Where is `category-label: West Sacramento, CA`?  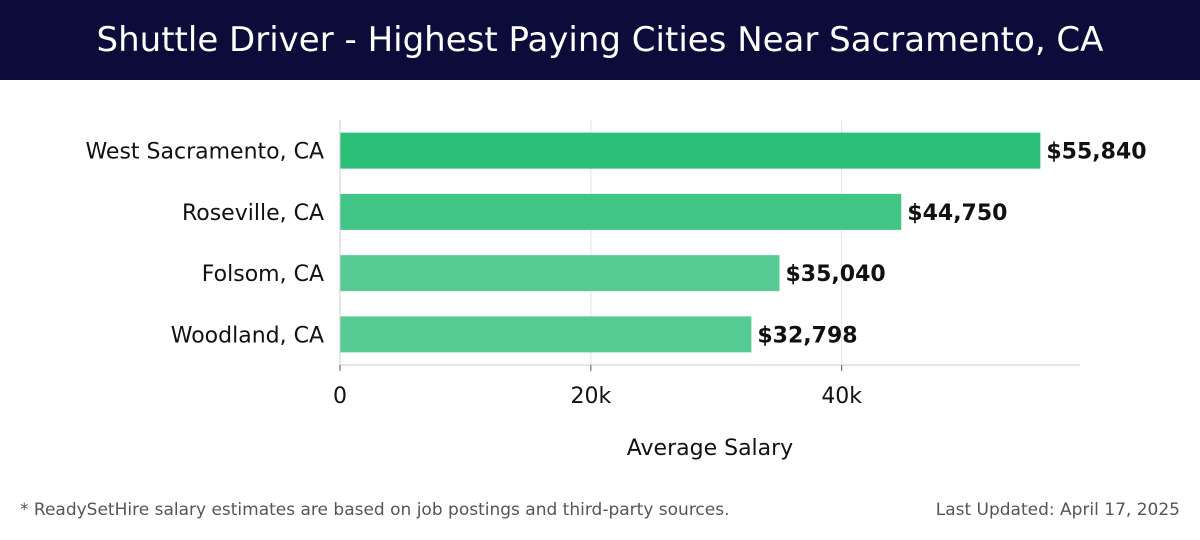
category-label: West Sacramento, CA is located at coordinates (204, 152).